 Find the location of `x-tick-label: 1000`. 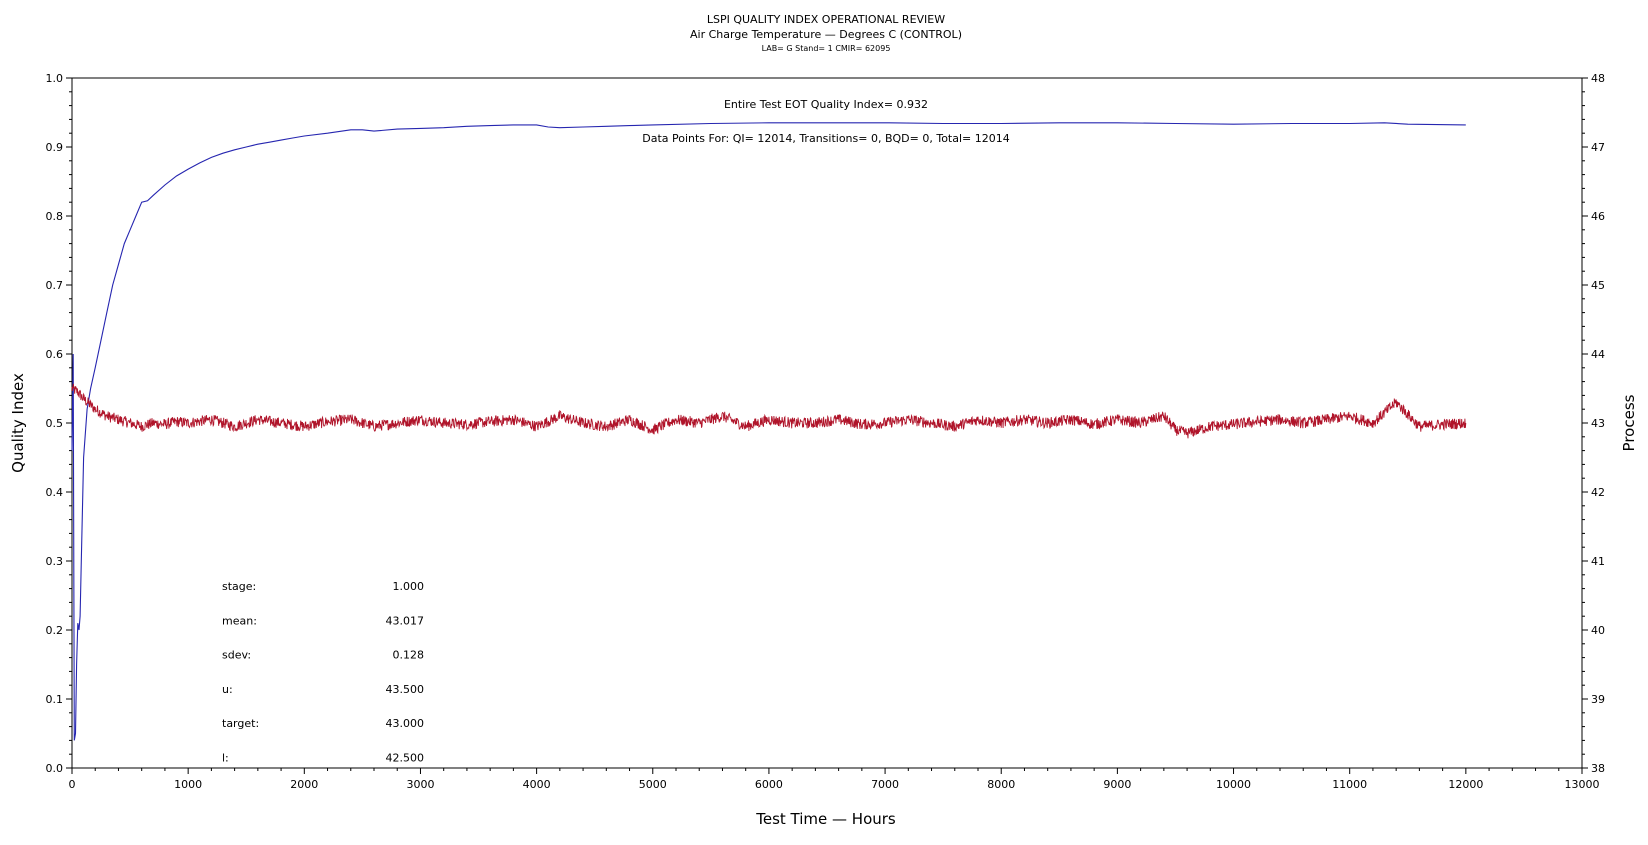

x-tick-label: 1000 is located at coordinates (188, 784).